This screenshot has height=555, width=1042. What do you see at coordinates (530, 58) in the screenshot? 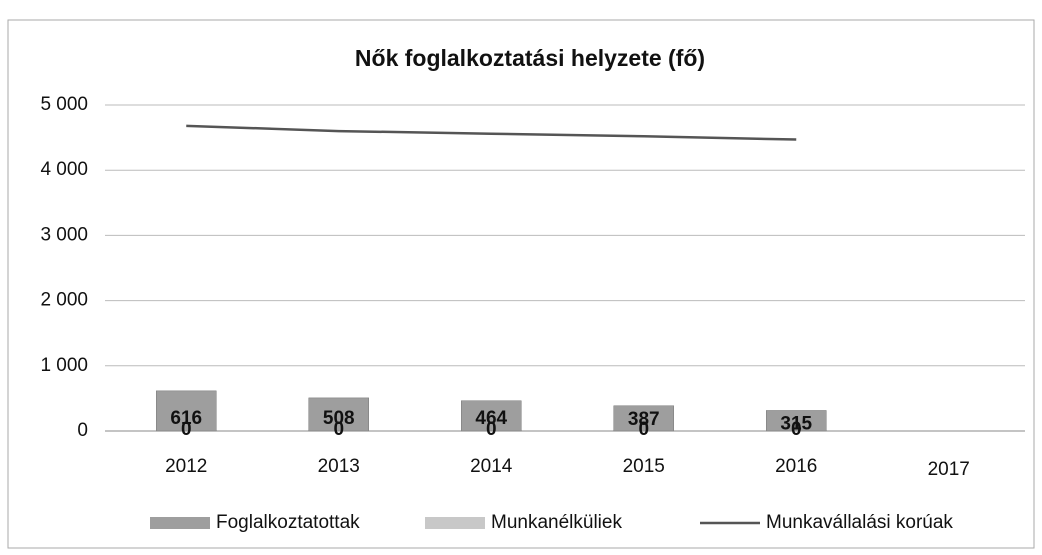
I see `chart-title: Nők foglalkoztatási helyzete (fő)` at bounding box center [530, 58].